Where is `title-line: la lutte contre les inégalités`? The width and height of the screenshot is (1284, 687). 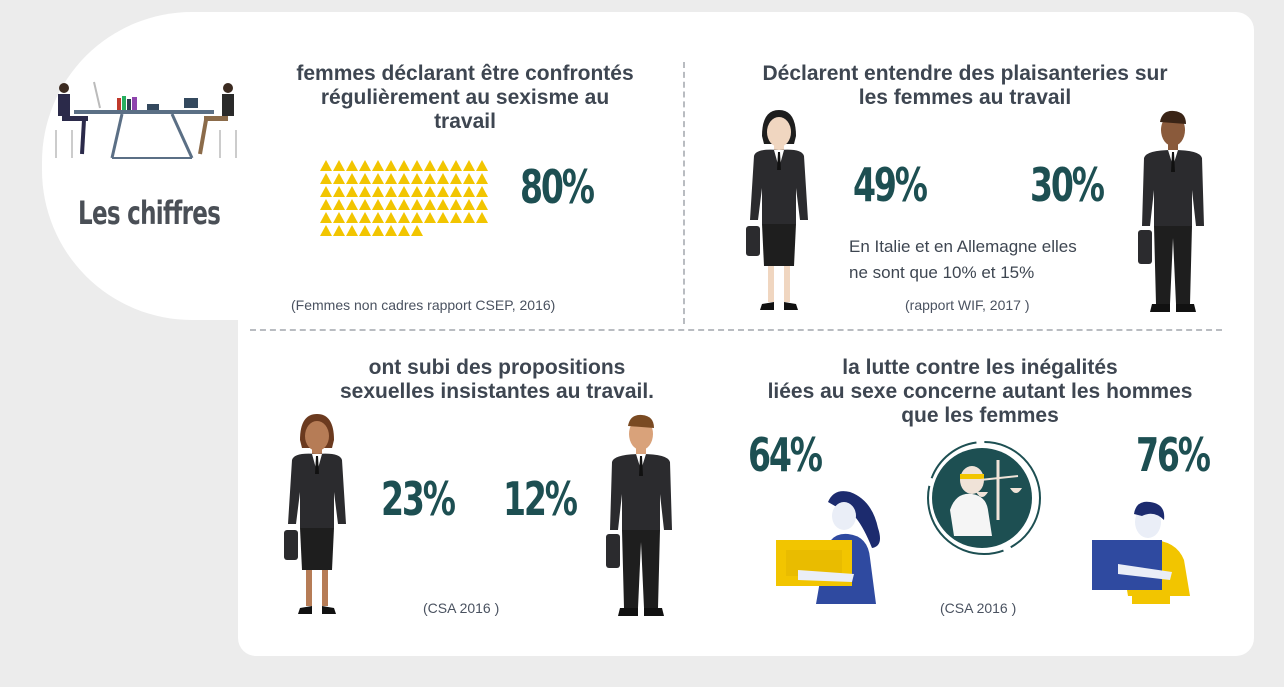
title-line: la lutte contre les inégalités is located at coordinates (980, 367).